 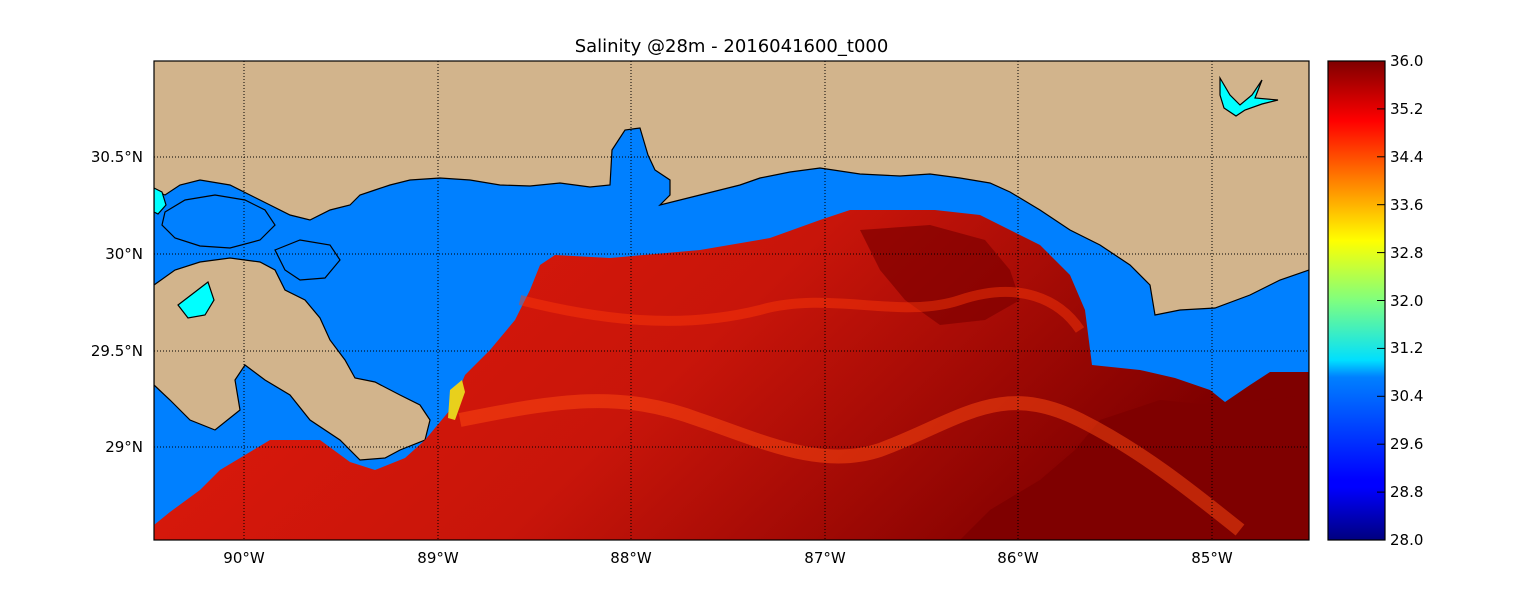 What do you see at coordinates (940, 275) in the screenshot?
I see `salinity-core` at bounding box center [940, 275].